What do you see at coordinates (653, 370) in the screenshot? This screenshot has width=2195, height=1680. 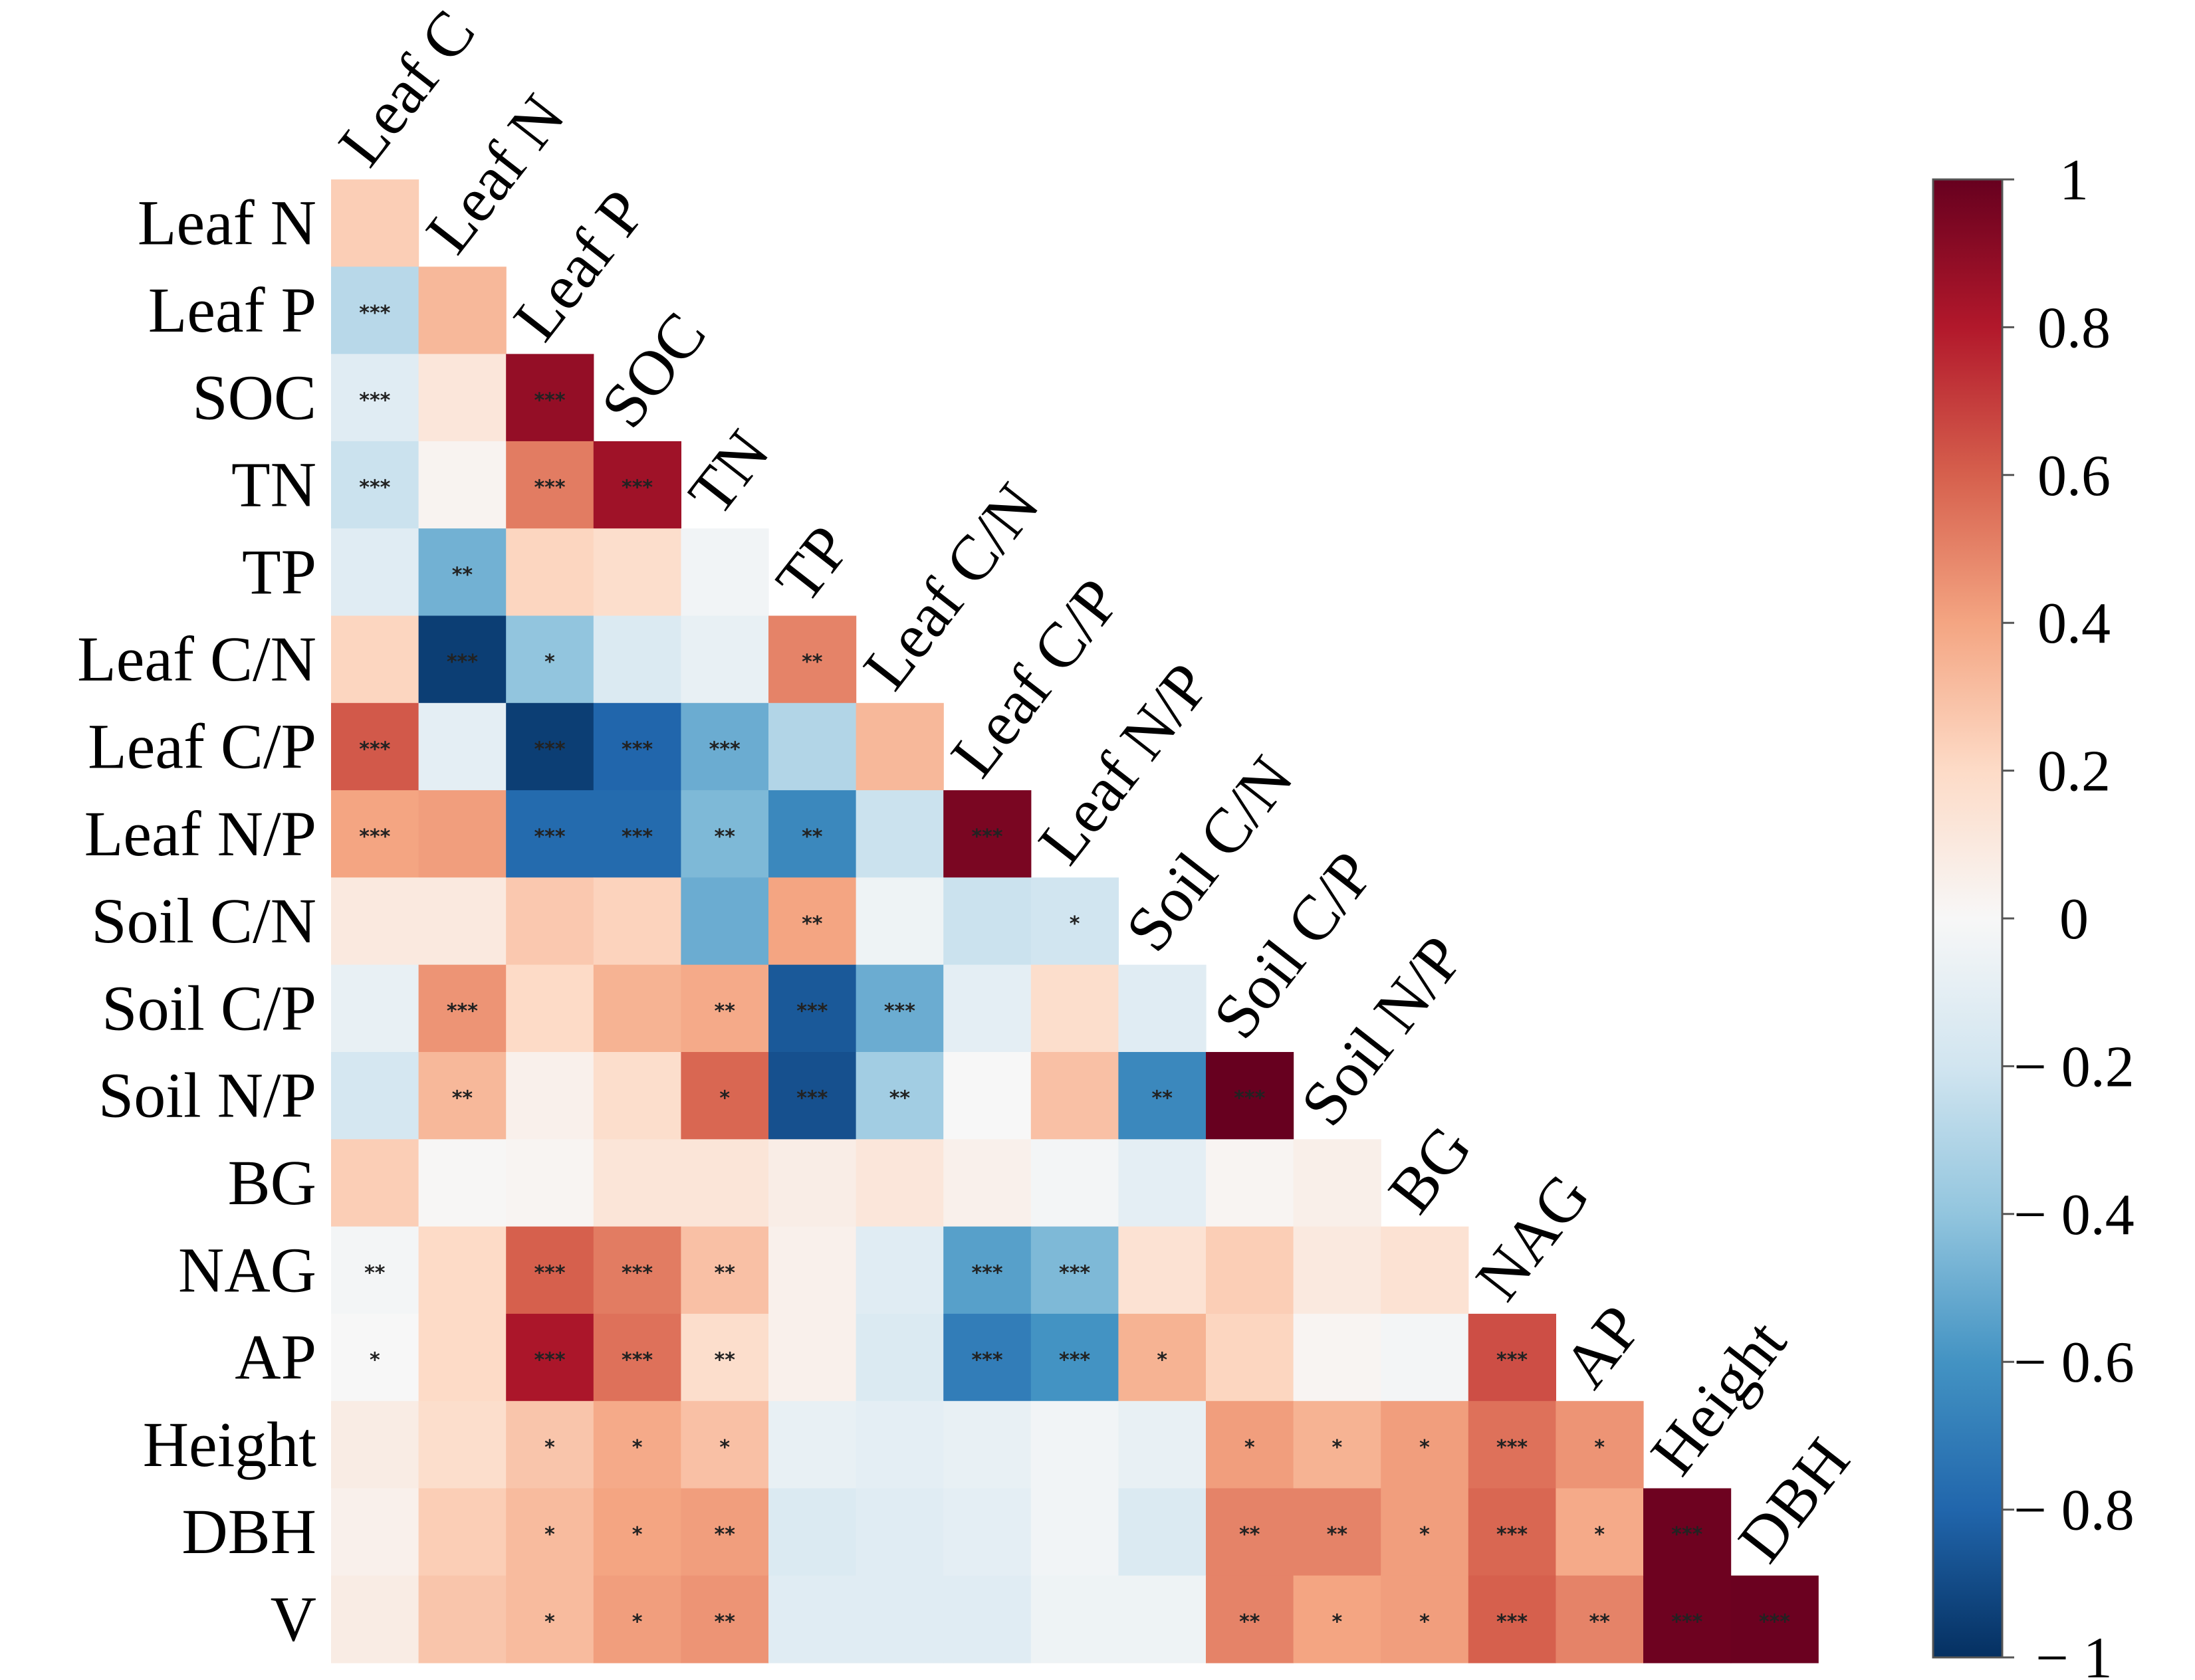 I see `column-label: SOC` at bounding box center [653, 370].